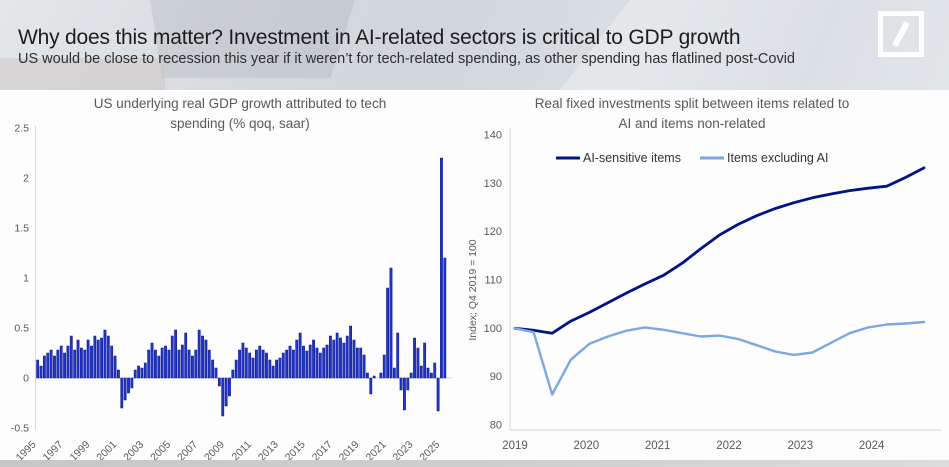 This screenshot has width=949, height=467. Describe the element at coordinates (493, 232) in the screenshot. I see `svg-text: 120` at that location.